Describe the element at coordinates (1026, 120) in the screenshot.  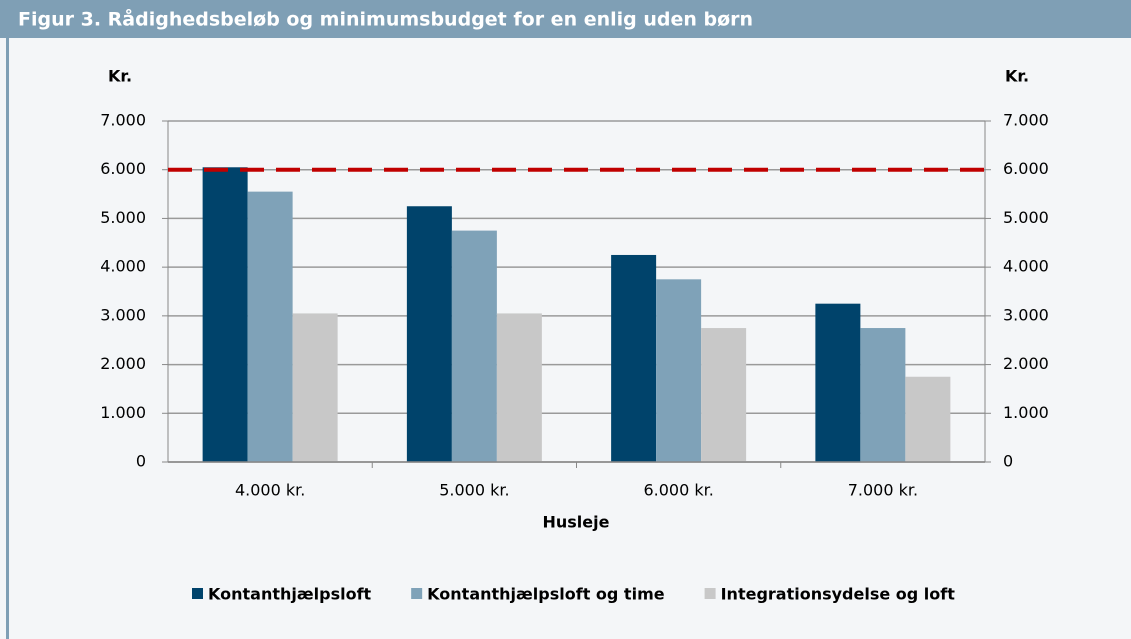
I see `y2-tick-label: 7.000` at that location.